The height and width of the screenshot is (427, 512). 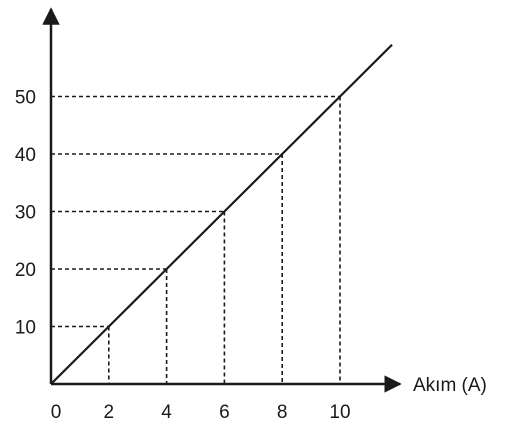 What do you see at coordinates (25, 270) in the screenshot?
I see `y-tick-label: 20` at bounding box center [25, 270].